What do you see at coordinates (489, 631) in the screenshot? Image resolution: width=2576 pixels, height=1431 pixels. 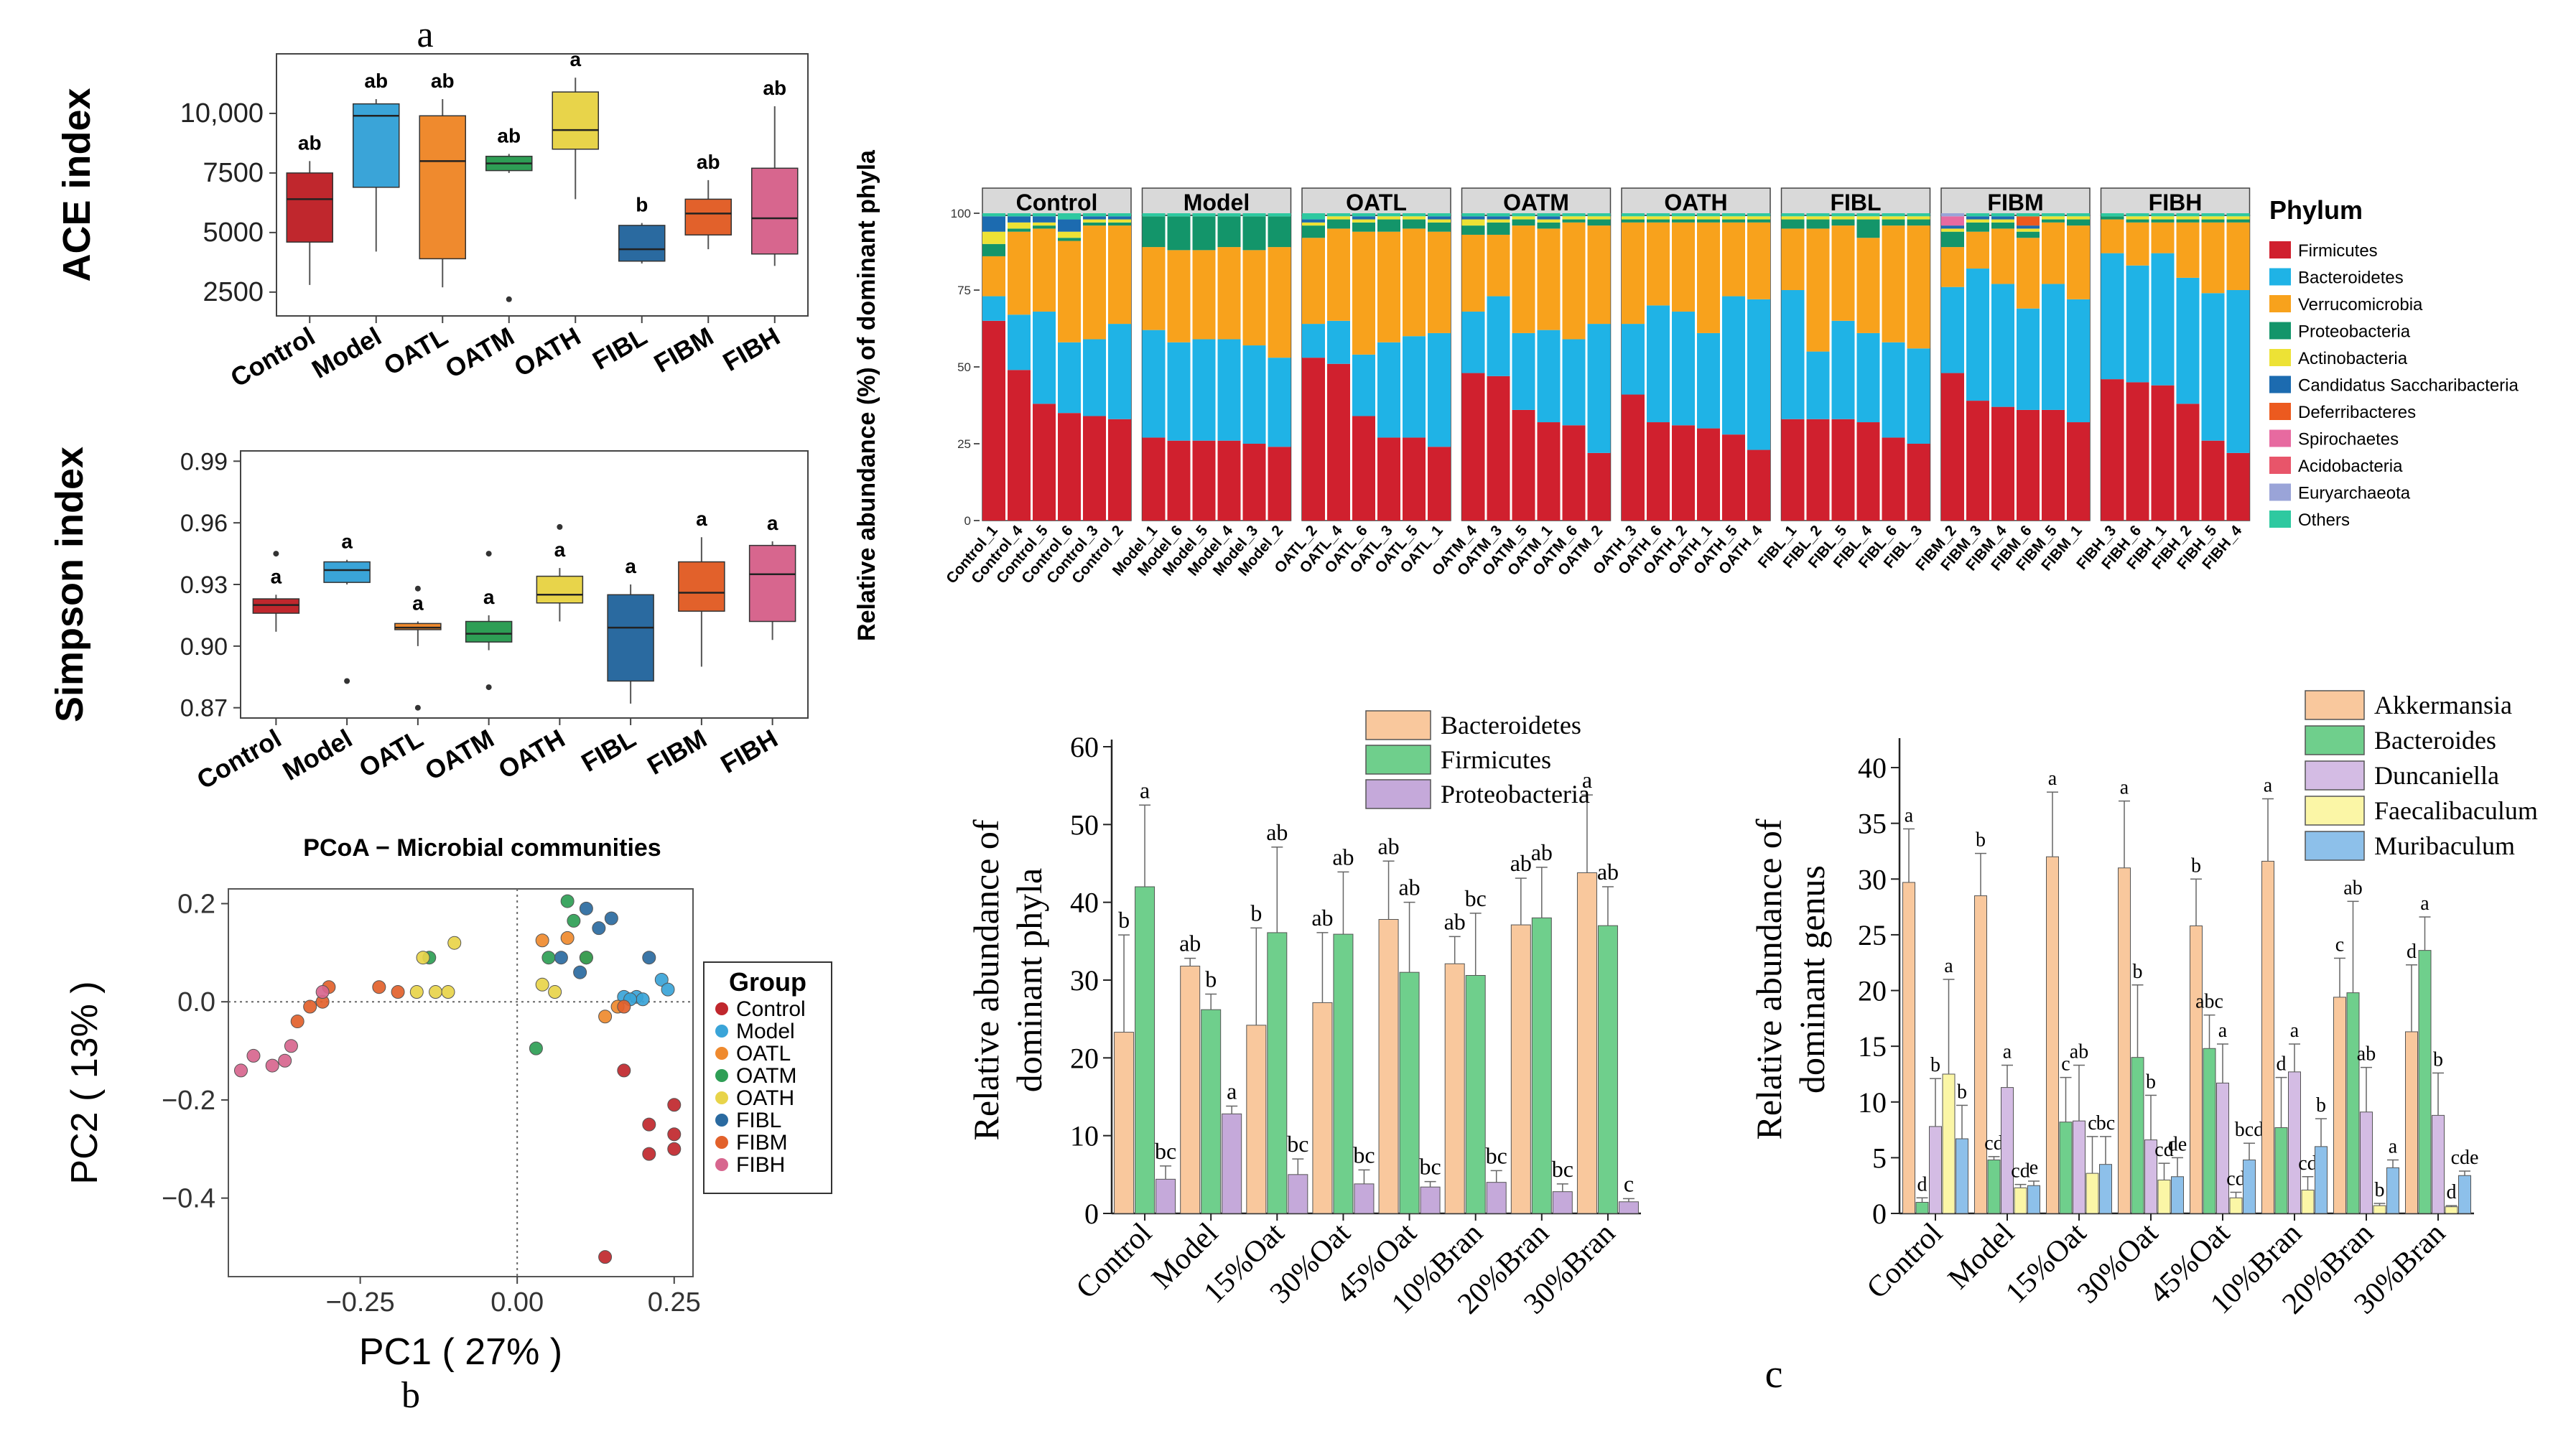 I see `box-oatm` at bounding box center [489, 631].